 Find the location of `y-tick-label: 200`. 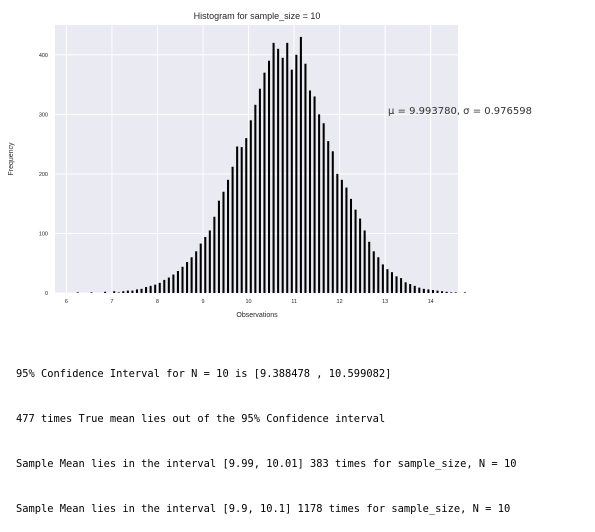

y-tick-label: 200 is located at coordinates (43, 175).